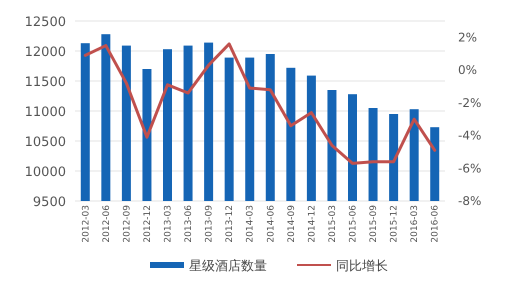  What do you see at coordinates (353, 223) in the screenshot?
I see `x-tick-label: 2015-06` at bounding box center [353, 223].